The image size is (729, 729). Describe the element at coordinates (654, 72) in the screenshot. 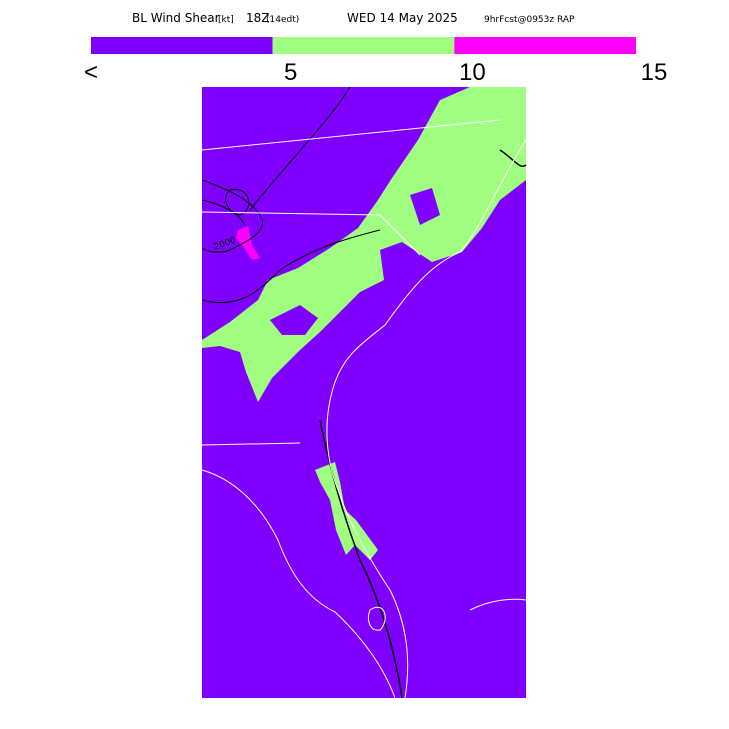

I see `legend-label: 15` at that location.